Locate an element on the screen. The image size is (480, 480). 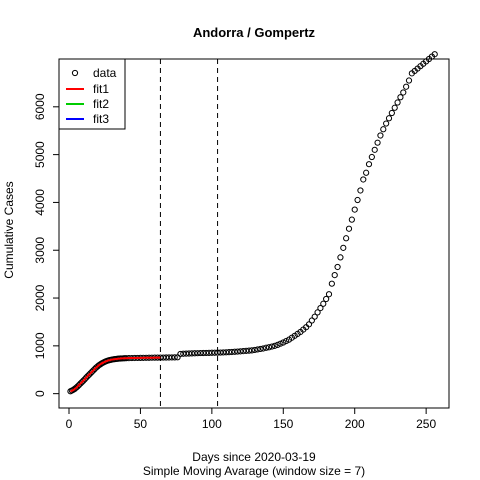
x-tick-label: 100 is located at coordinates (212, 424).